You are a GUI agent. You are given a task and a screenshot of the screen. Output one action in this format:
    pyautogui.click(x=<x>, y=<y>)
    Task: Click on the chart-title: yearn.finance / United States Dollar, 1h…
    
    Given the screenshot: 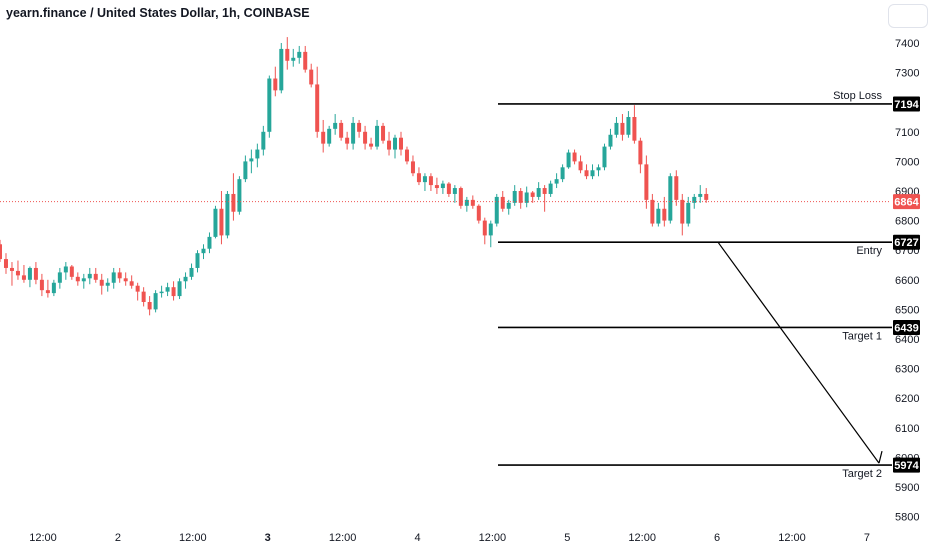 What is the action you would take?
    pyautogui.click(x=158, y=13)
    